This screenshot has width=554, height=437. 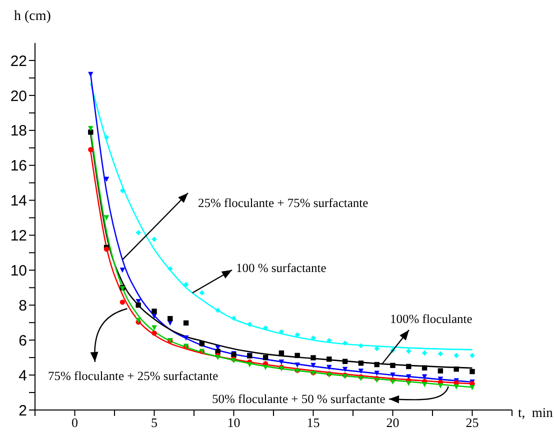 I want to click on x-tick-label: 0, so click(x=75, y=422).